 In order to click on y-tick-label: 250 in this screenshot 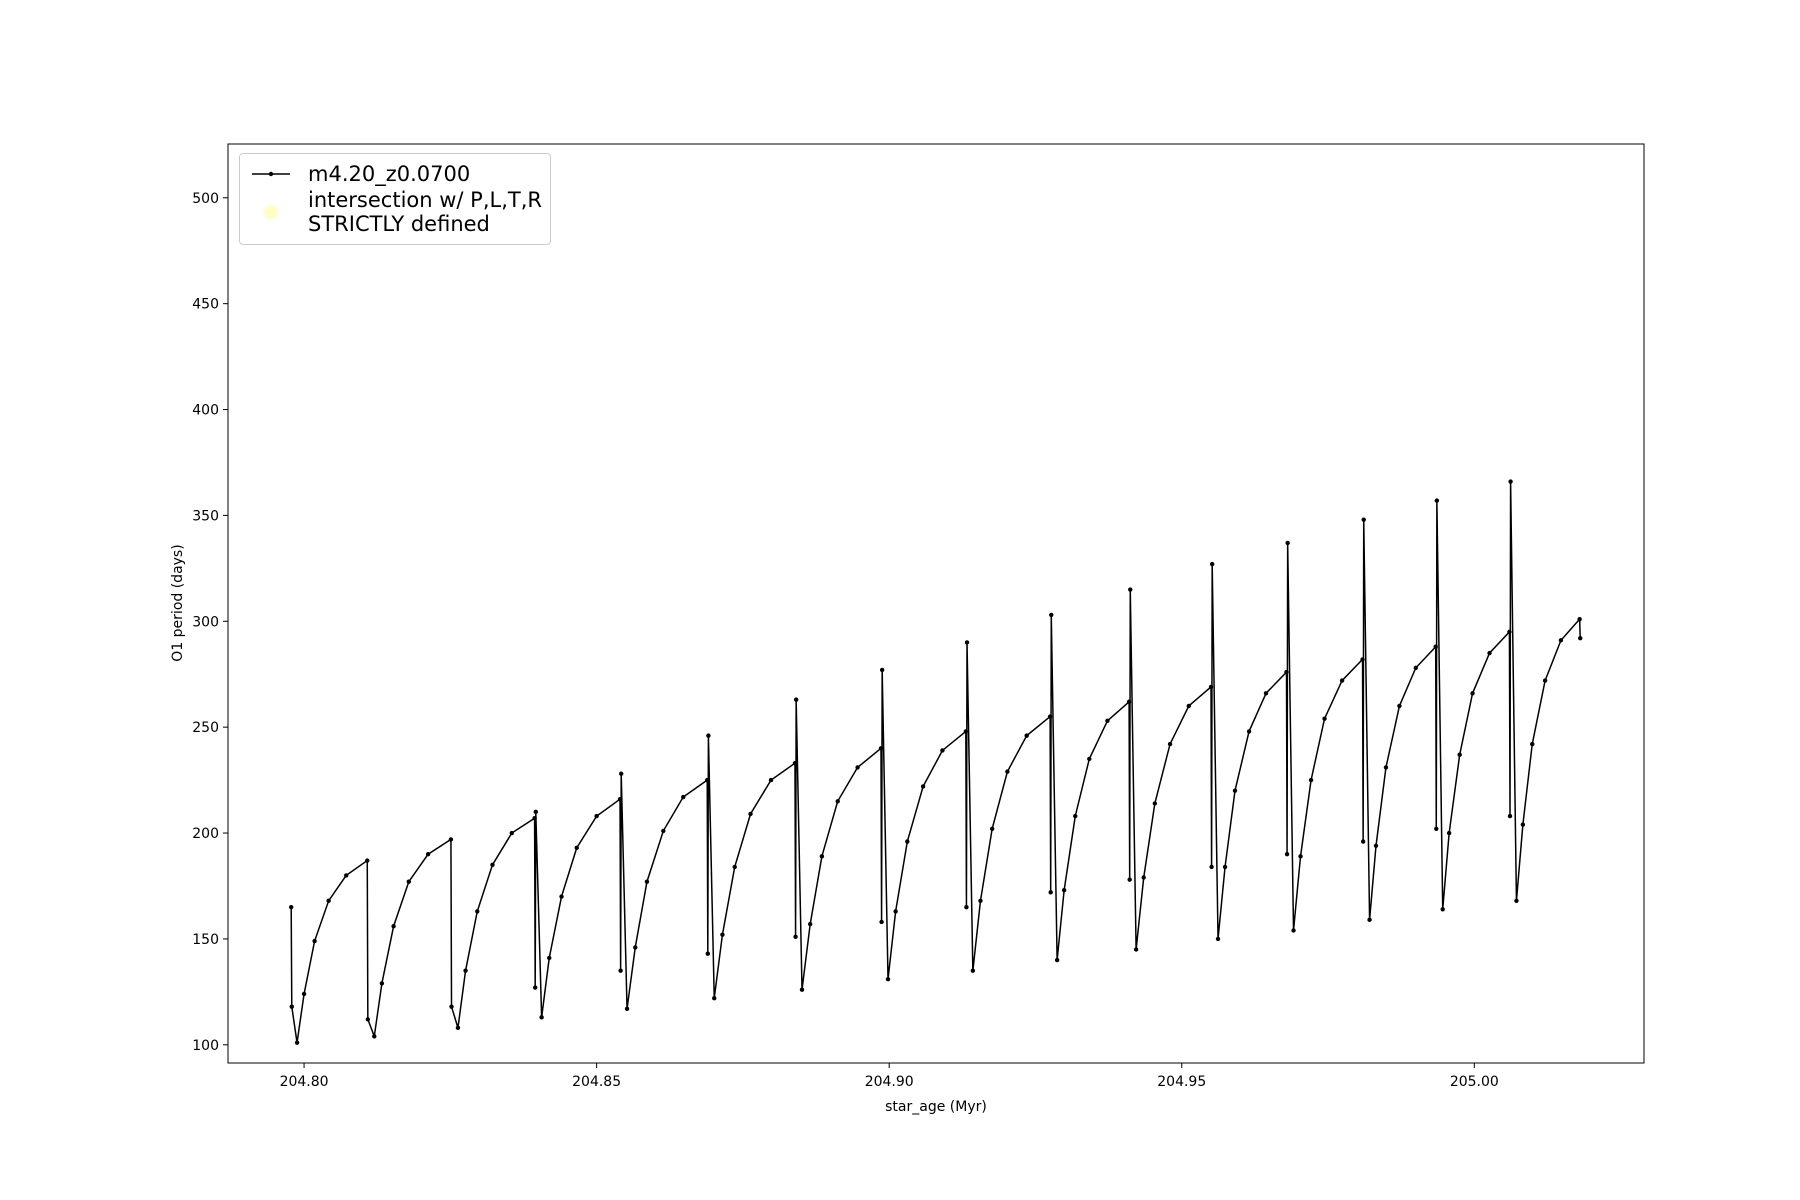, I will do `click(205, 728)`.